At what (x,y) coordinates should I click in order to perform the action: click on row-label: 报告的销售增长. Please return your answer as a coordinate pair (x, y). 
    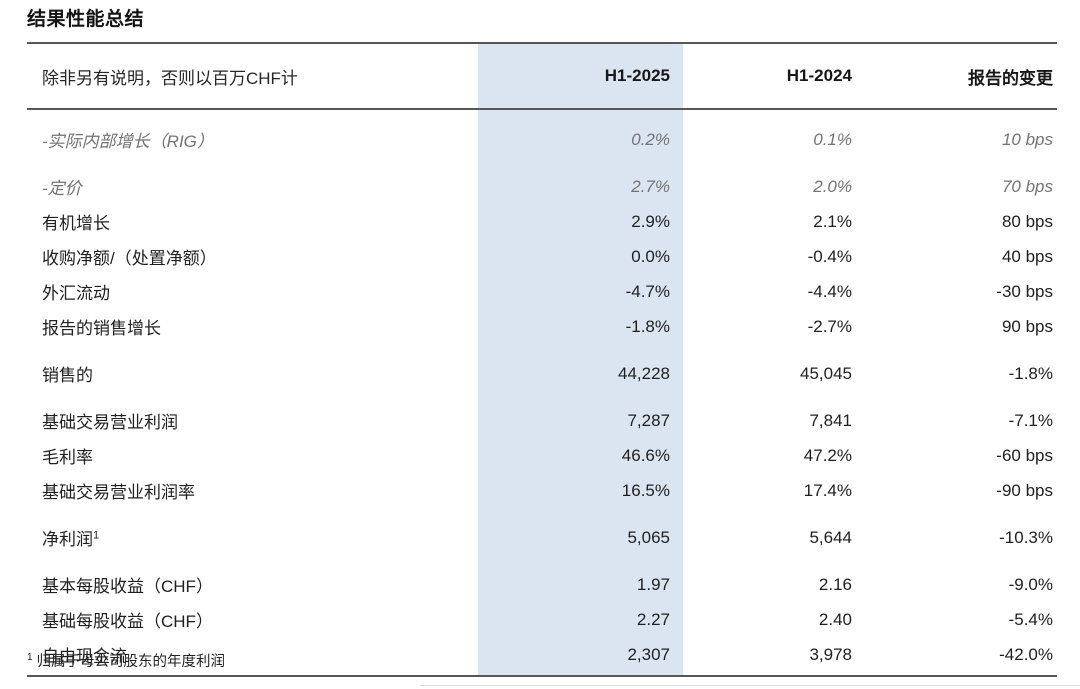
    Looking at the image, I should click on (101, 328).